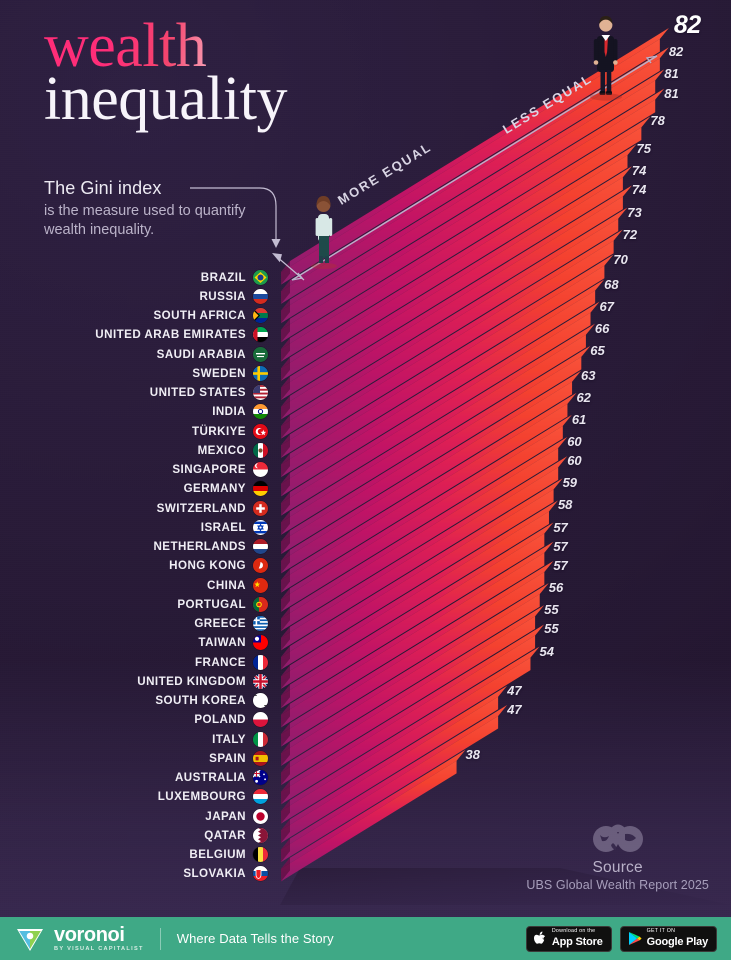 This screenshot has height=960, width=731. I want to click on country-label-row: SAUDI ARABIA, so click(212, 354).